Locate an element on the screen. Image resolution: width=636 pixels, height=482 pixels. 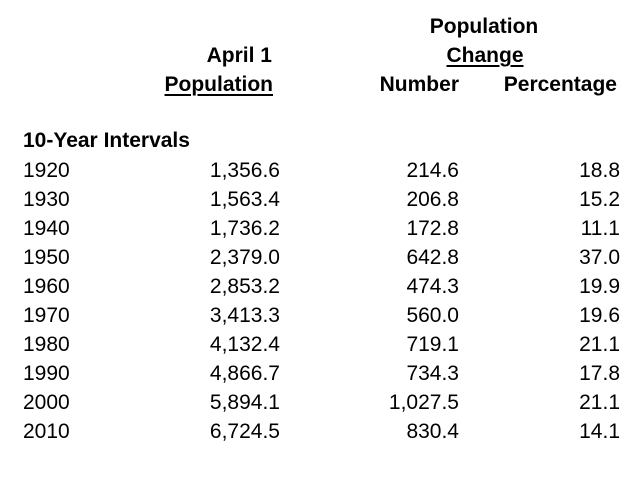
year-cell: 1920 is located at coordinates (46, 170).